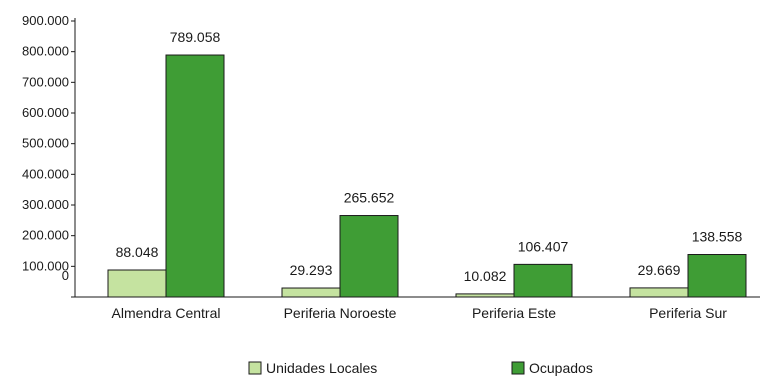 Image resolution: width=768 pixels, height=377 pixels. I want to click on data-label: 29.293, so click(311, 270).